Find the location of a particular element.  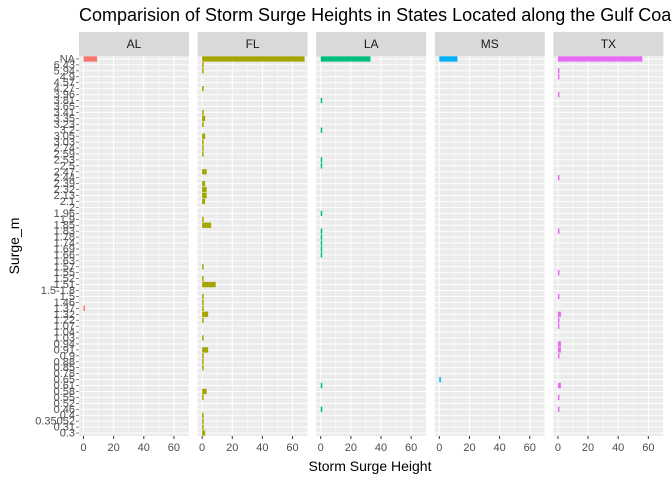

y-tick-label: 4.57 is located at coordinates (64, 83).